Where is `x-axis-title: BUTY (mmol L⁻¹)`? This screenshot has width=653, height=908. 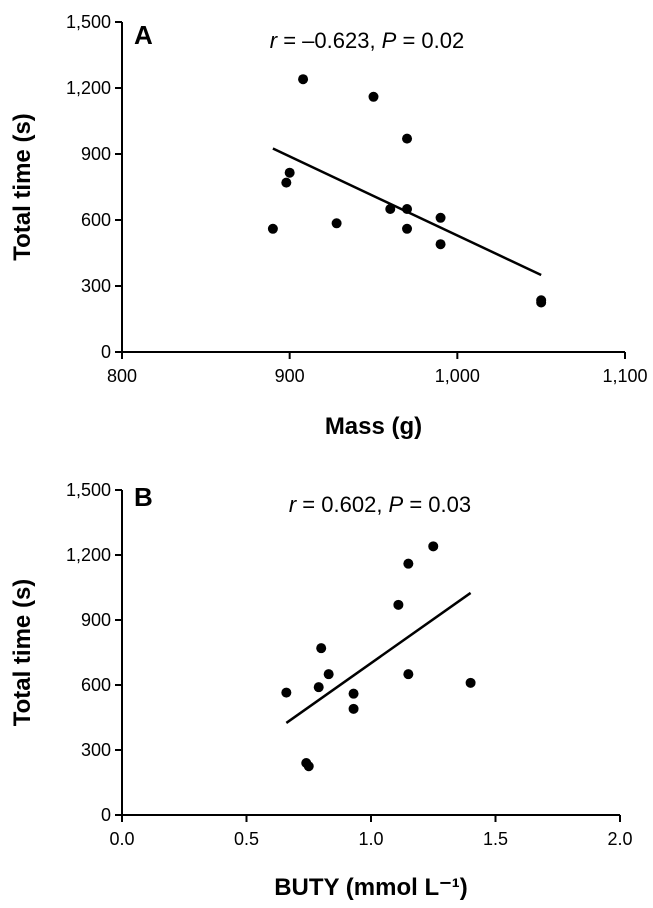 x-axis-title: BUTY (mmol L⁻¹) is located at coordinates (371, 887).